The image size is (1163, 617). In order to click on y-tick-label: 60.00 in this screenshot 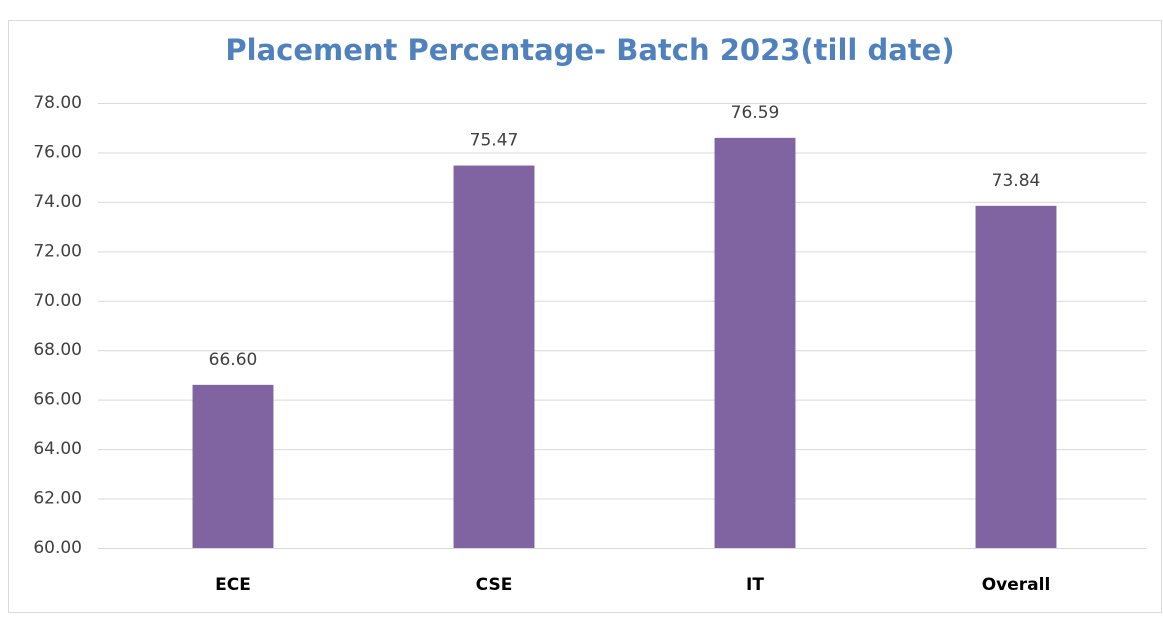, I will do `click(57, 548)`.